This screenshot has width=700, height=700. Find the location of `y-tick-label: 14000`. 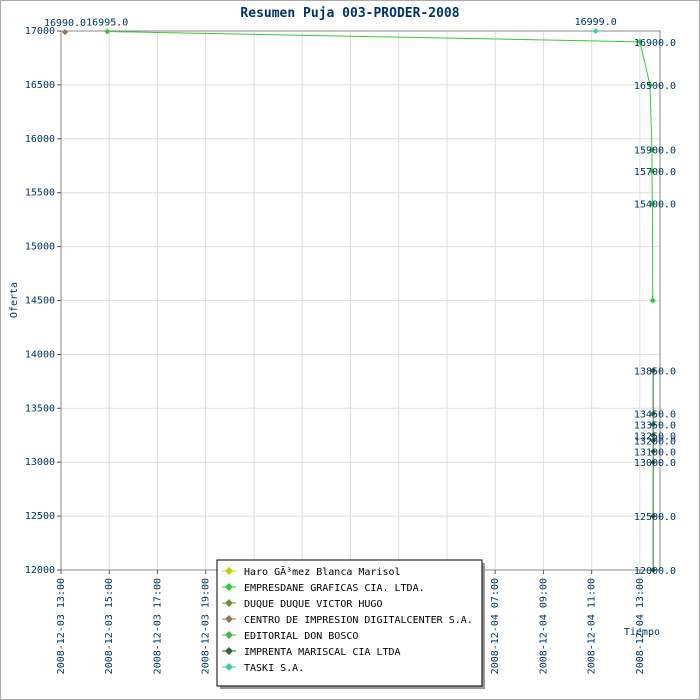

y-tick-label: 14000 is located at coordinates (40, 354).